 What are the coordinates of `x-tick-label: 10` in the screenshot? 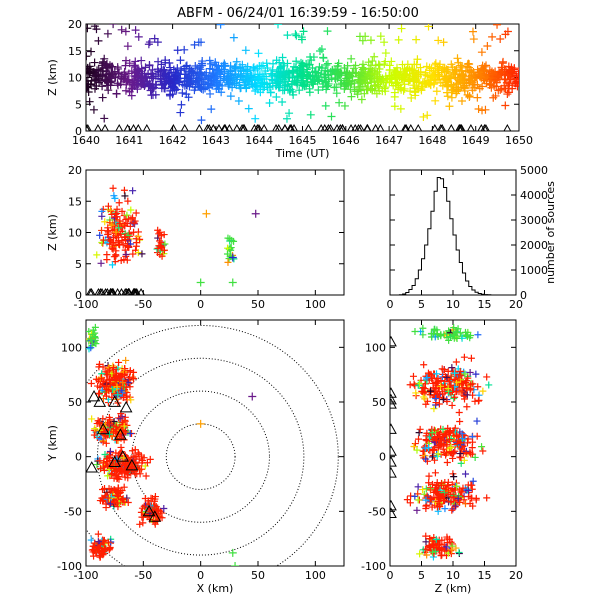 It's located at (453, 304).